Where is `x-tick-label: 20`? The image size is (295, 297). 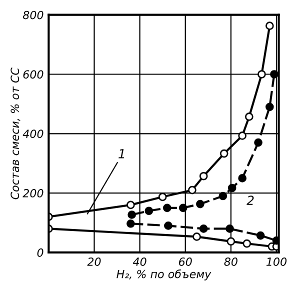 x-tick-label: 20 is located at coordinates (94, 262).